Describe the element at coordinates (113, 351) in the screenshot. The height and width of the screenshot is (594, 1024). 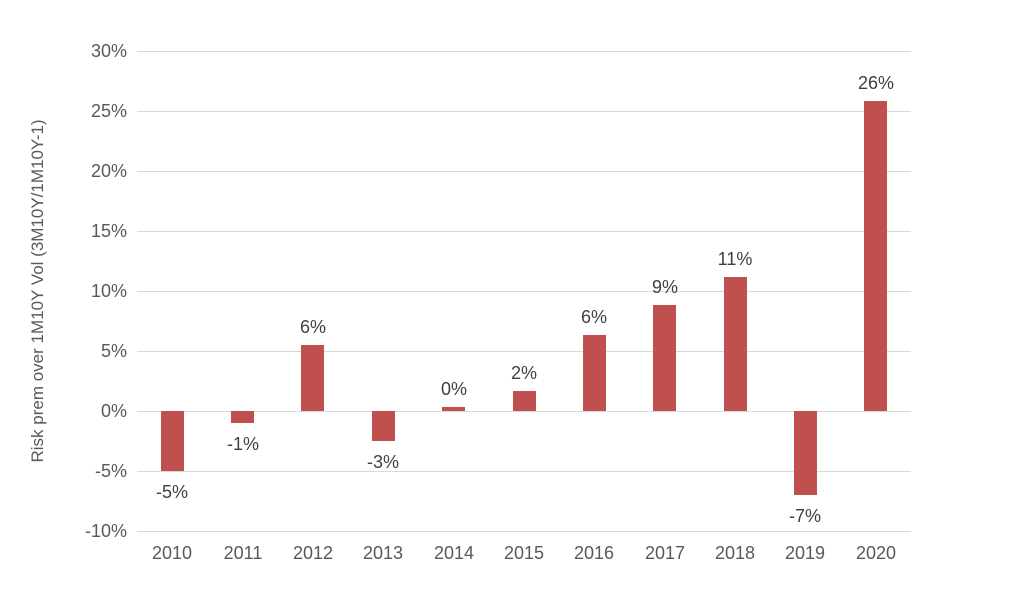
I see `y-tick-label: 5%` at that location.